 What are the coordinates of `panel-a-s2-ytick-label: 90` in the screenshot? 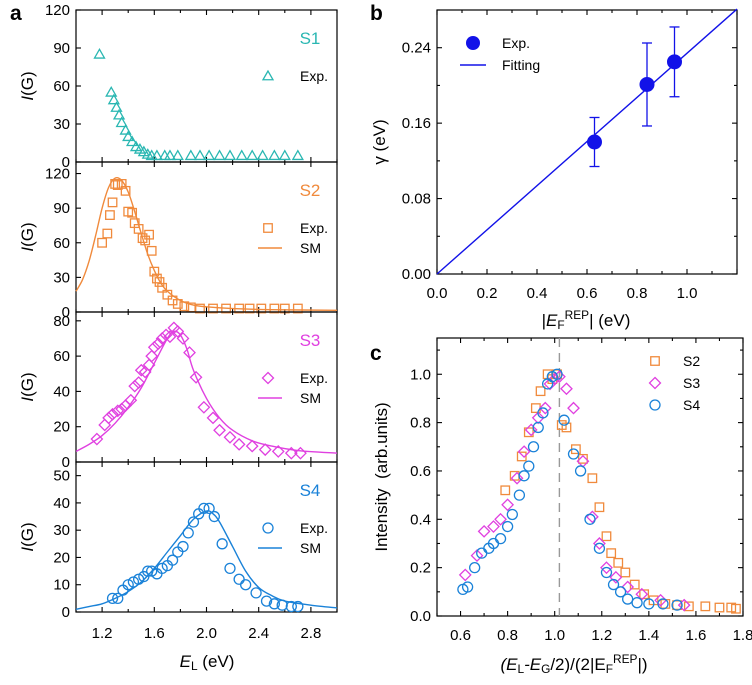 It's located at (61, 208).